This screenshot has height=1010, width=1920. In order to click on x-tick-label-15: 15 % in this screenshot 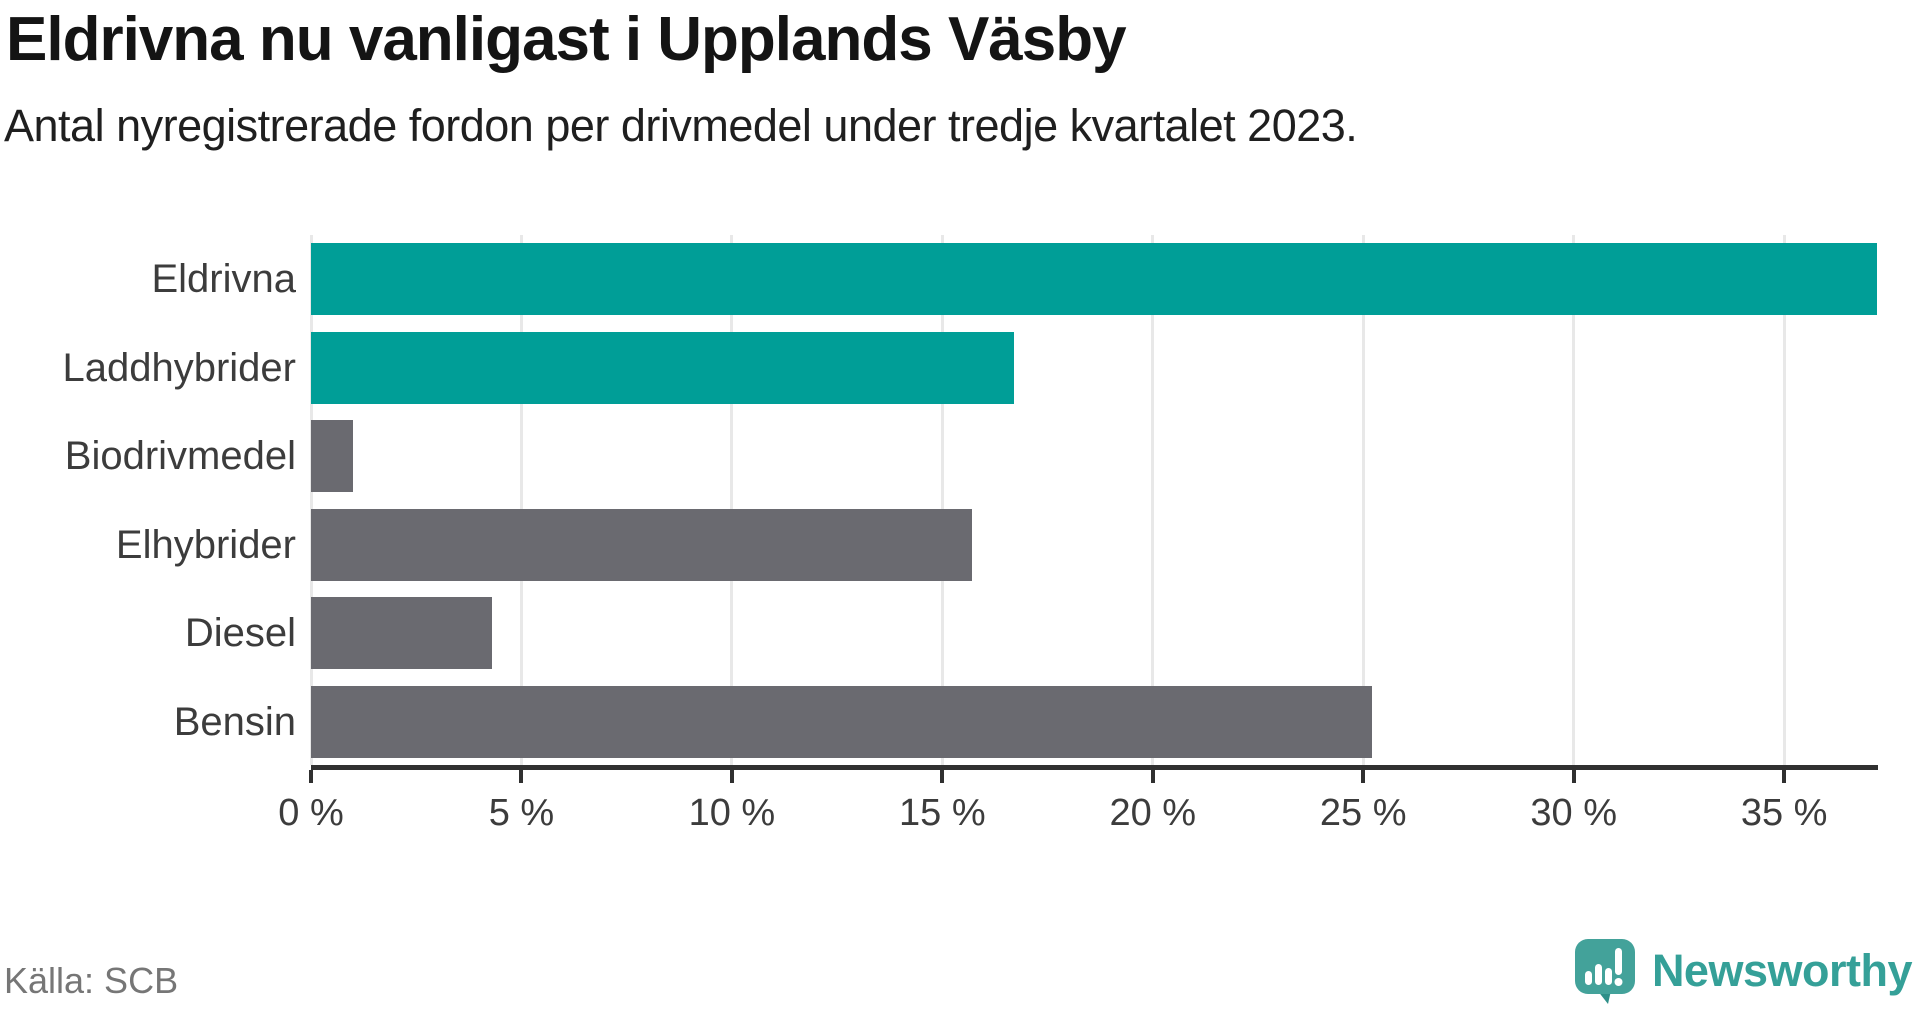, I will do `click(942, 813)`.